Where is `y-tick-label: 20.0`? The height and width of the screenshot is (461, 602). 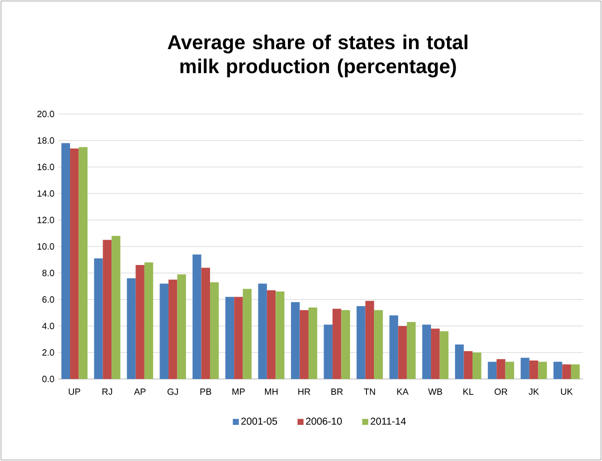
y-tick-label: 20.0 is located at coordinates (45, 114).